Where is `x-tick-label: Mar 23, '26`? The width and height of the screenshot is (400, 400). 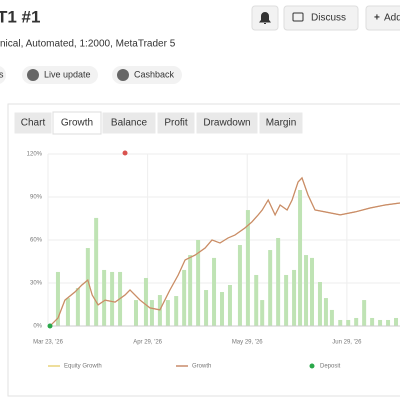
x-tick-label: Mar 23, '26 is located at coordinates (48, 343).